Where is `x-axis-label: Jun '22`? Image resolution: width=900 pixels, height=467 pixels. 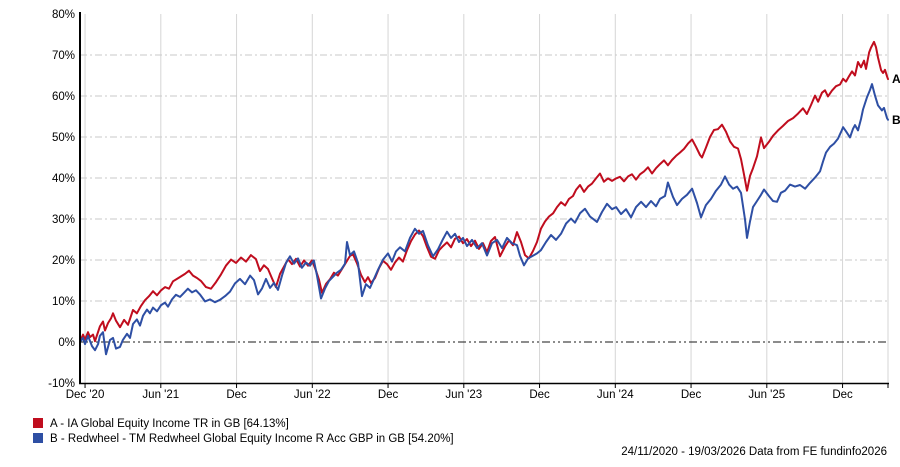
x-axis-label: Jun '22 is located at coordinates (312, 395).